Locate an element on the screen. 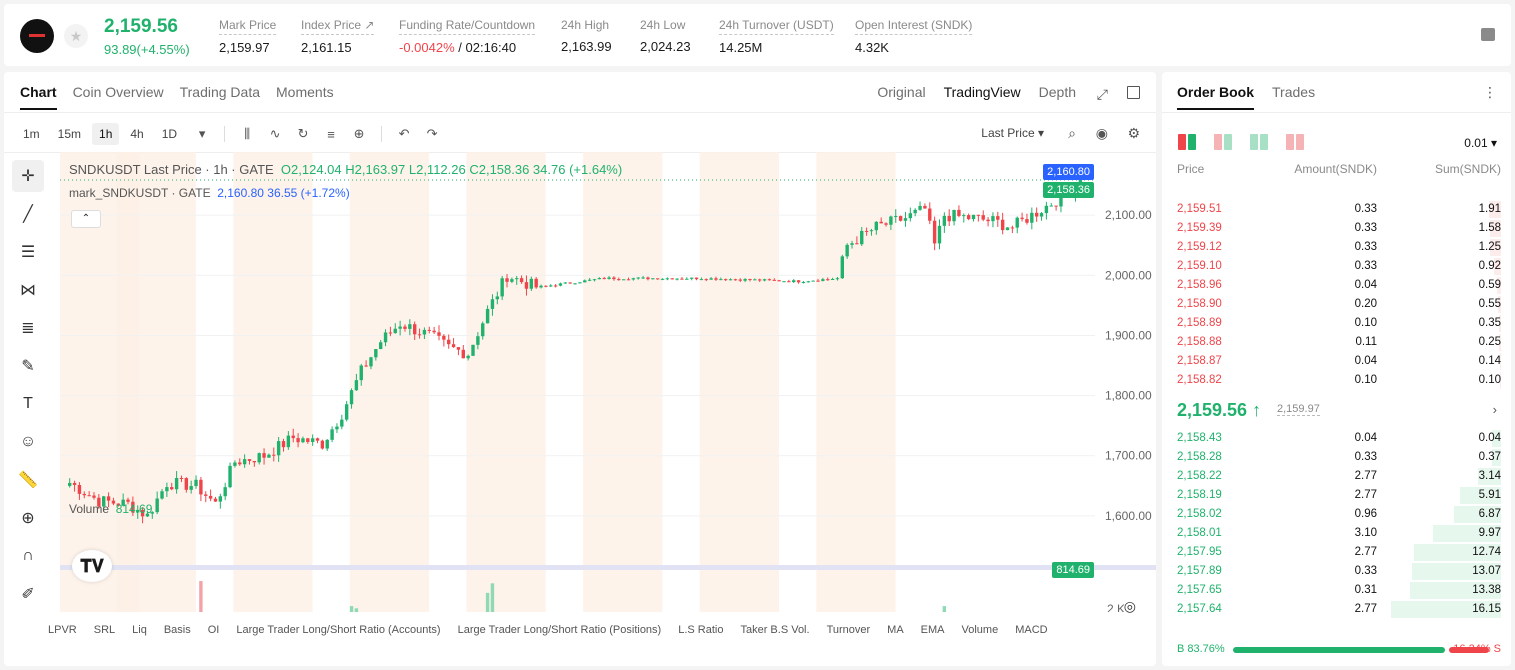  indicator-5: Large Trader Long/Short Ratio (Accounts) is located at coordinates (338, 630).